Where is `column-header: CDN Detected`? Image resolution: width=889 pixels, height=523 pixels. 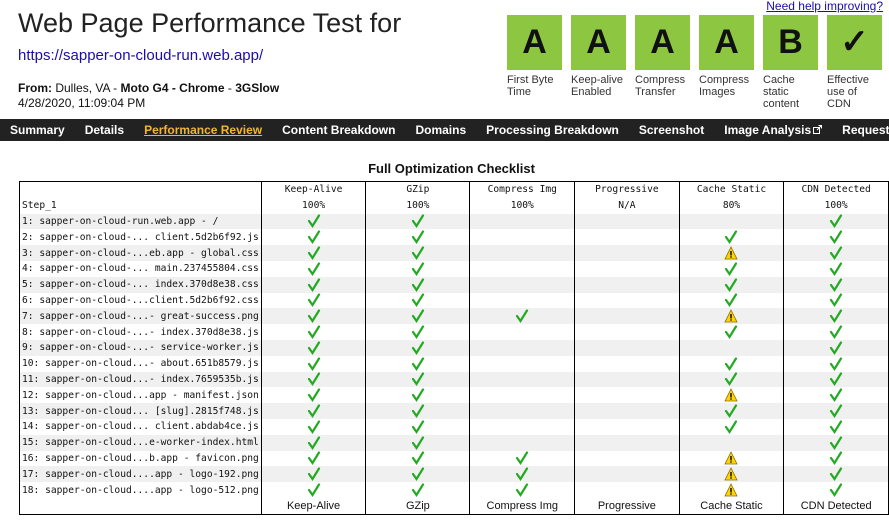
column-header: CDN Detected is located at coordinates (836, 189).